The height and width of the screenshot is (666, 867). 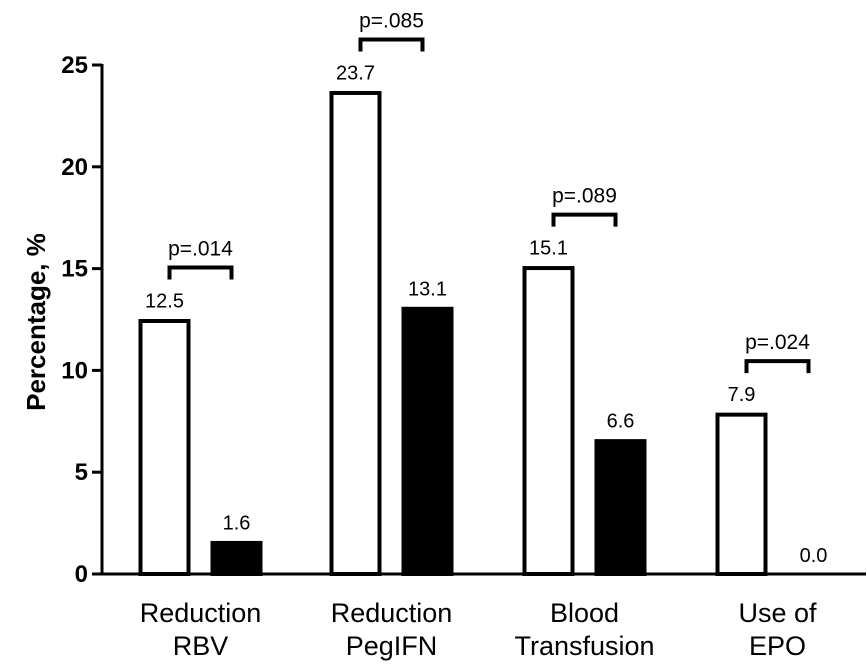 What do you see at coordinates (427, 289) in the screenshot?
I see `data-label: 13.1` at bounding box center [427, 289].